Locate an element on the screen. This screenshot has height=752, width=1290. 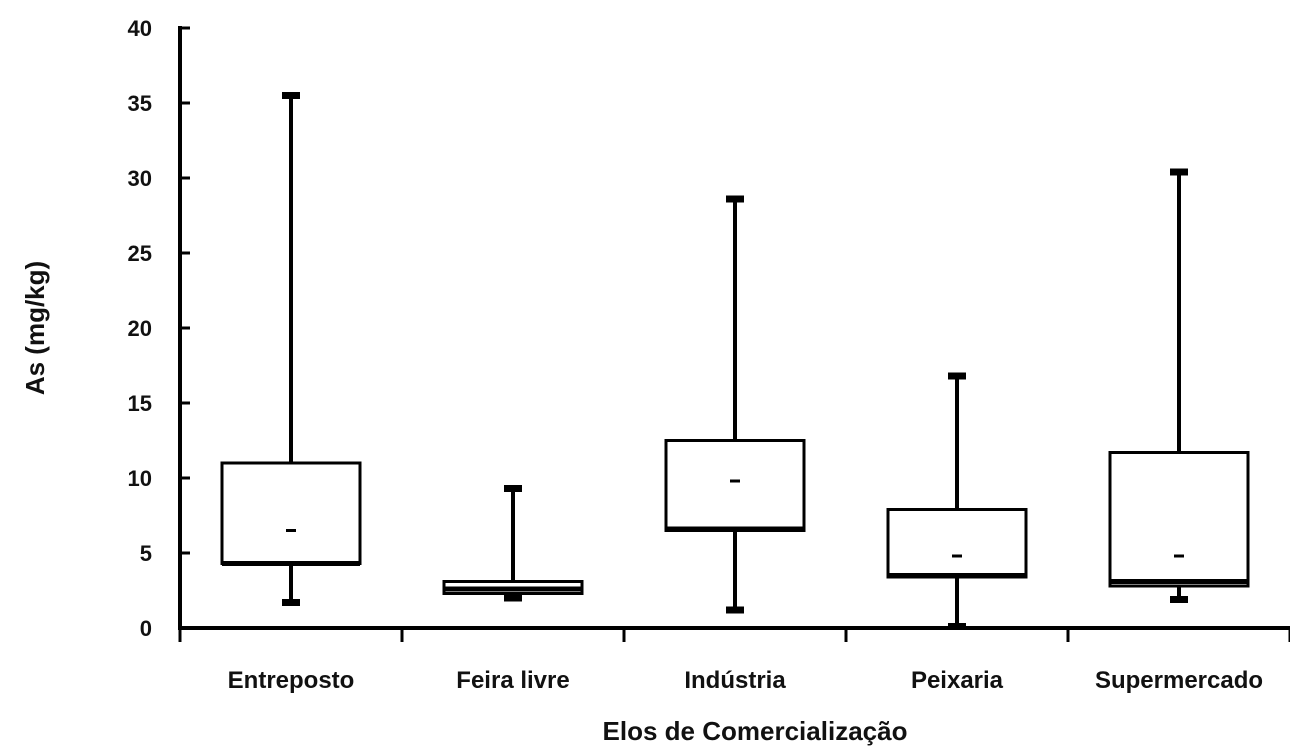
y-tick-label: 5 is located at coordinates (146, 553).